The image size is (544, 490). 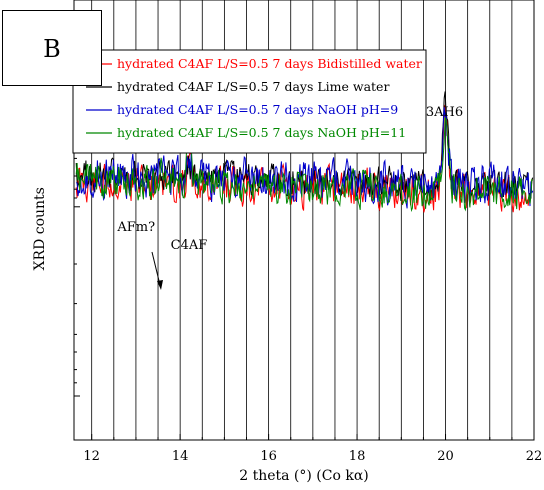 I want to click on panel-label: B, so click(x=52, y=49).